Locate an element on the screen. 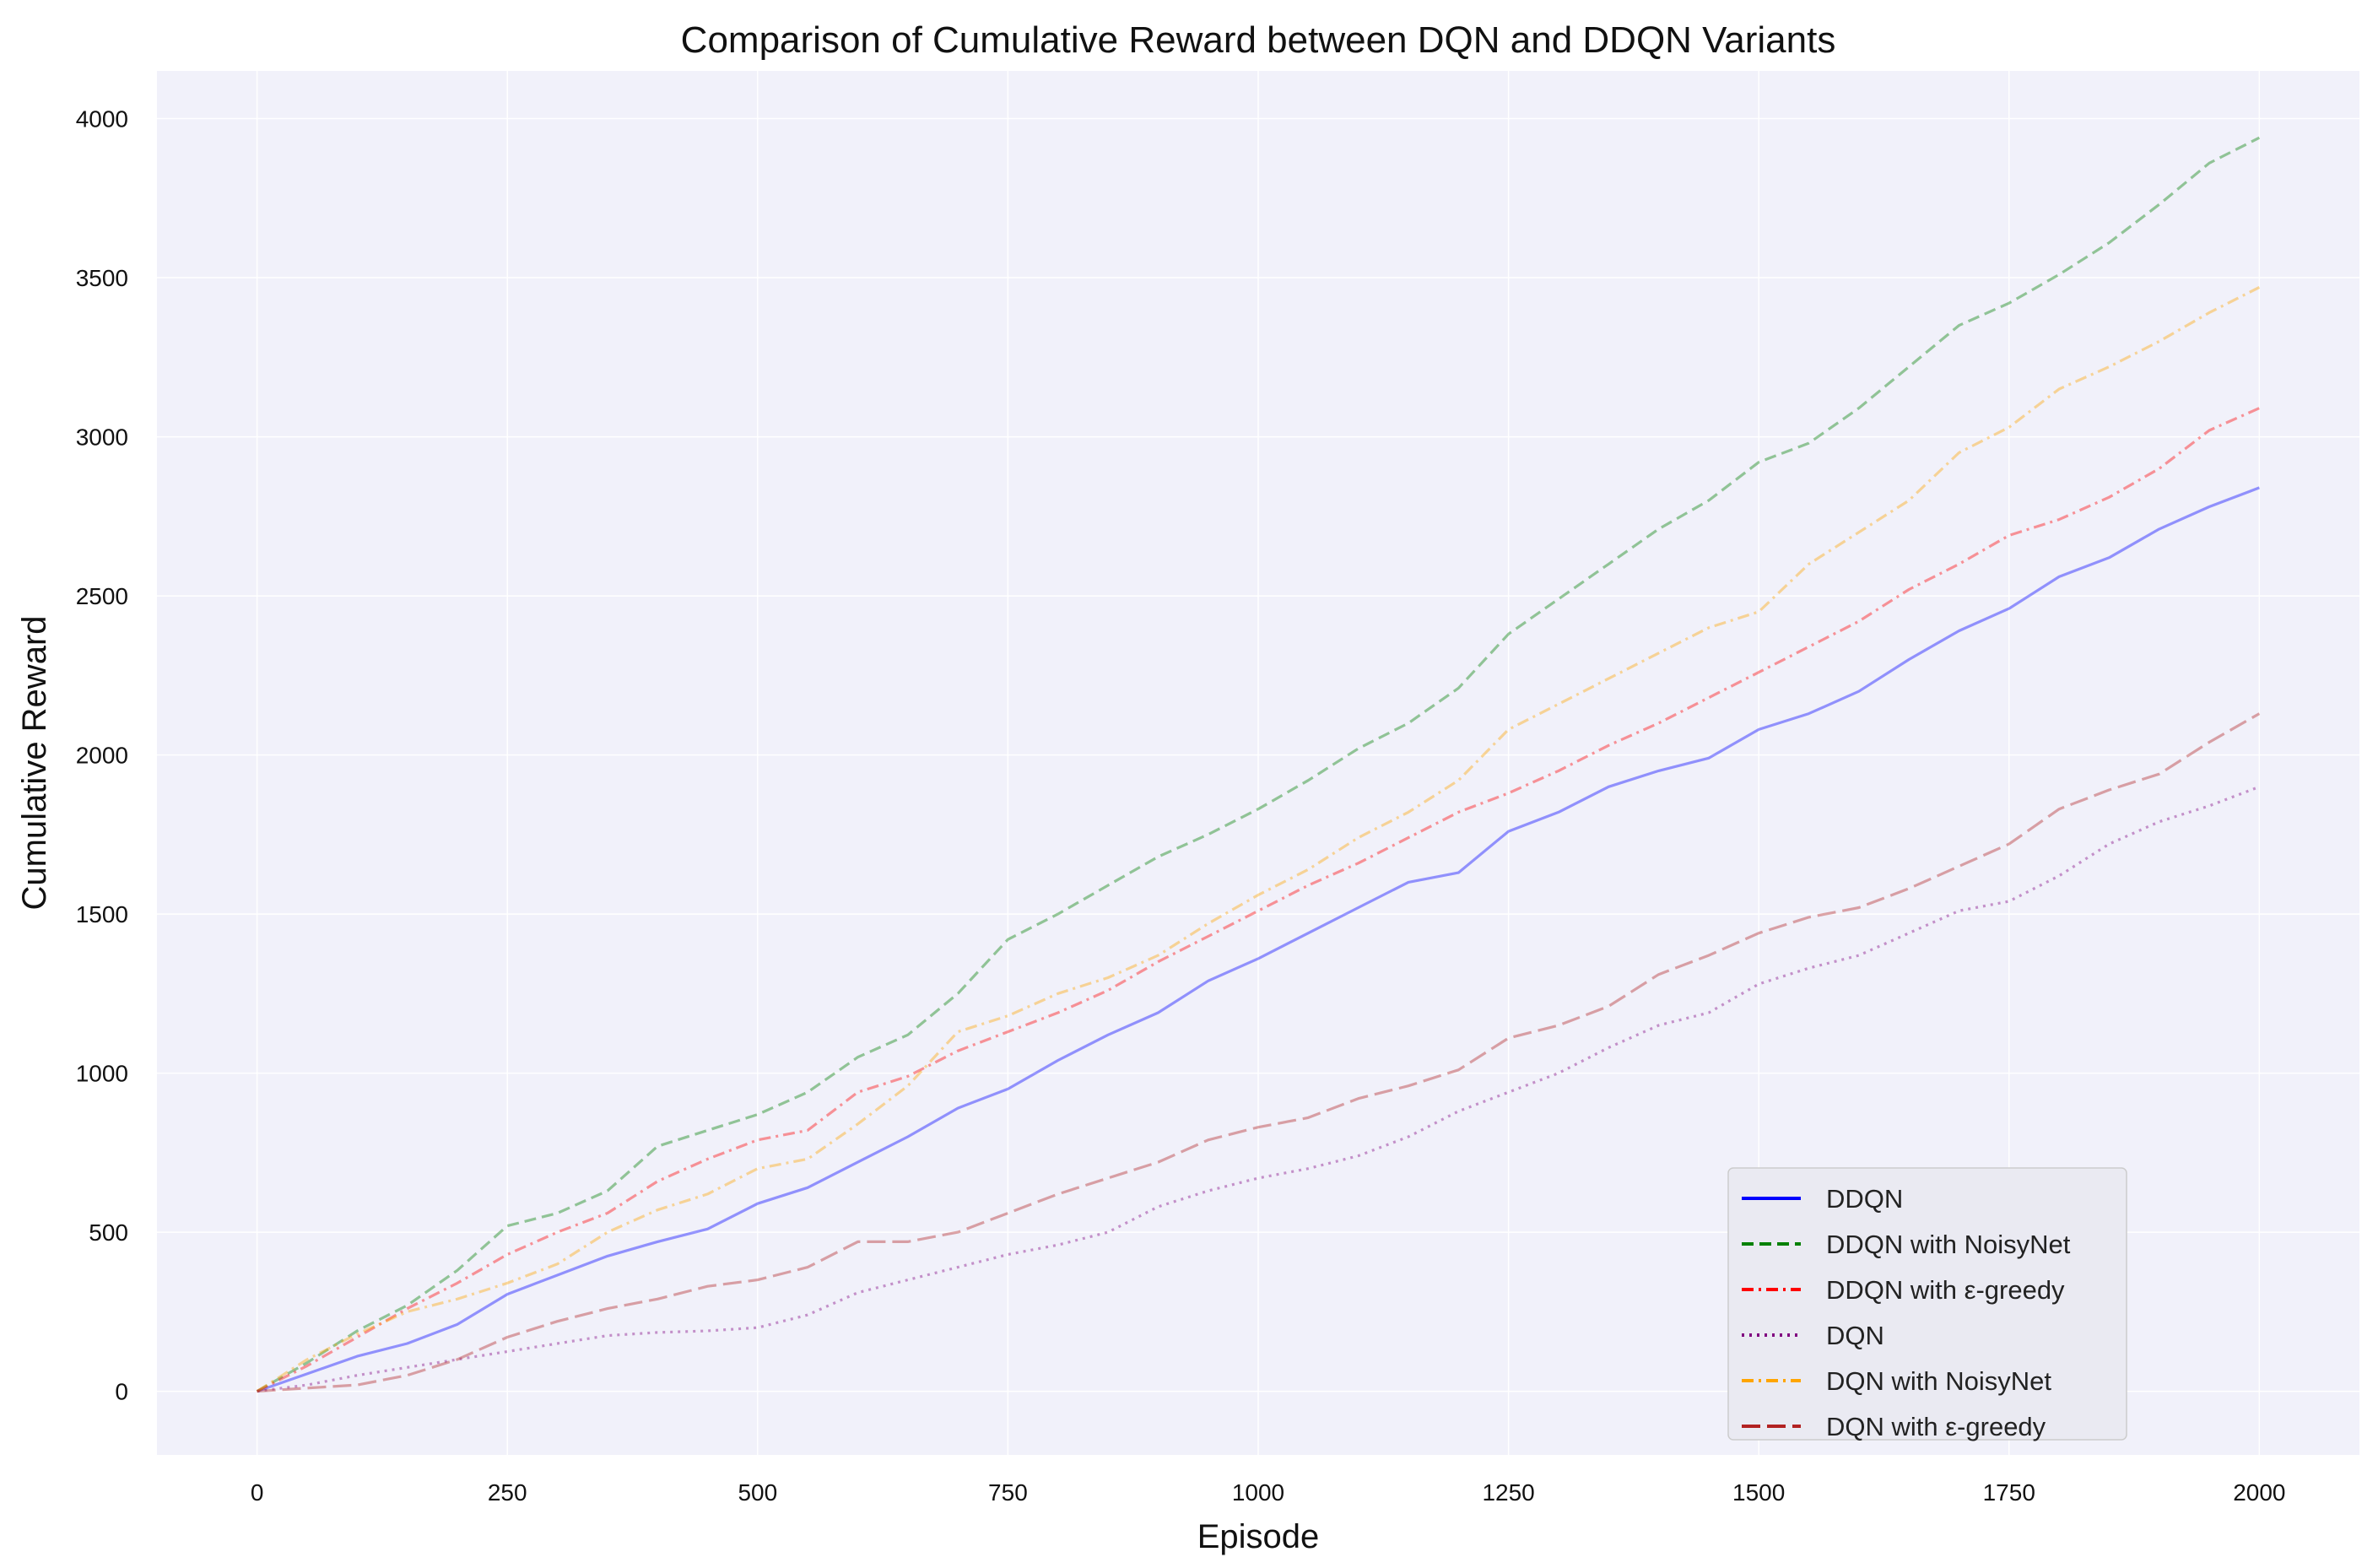 The image size is (2378, 1568). x-tick-label: 1250 is located at coordinates (1508, 1492).